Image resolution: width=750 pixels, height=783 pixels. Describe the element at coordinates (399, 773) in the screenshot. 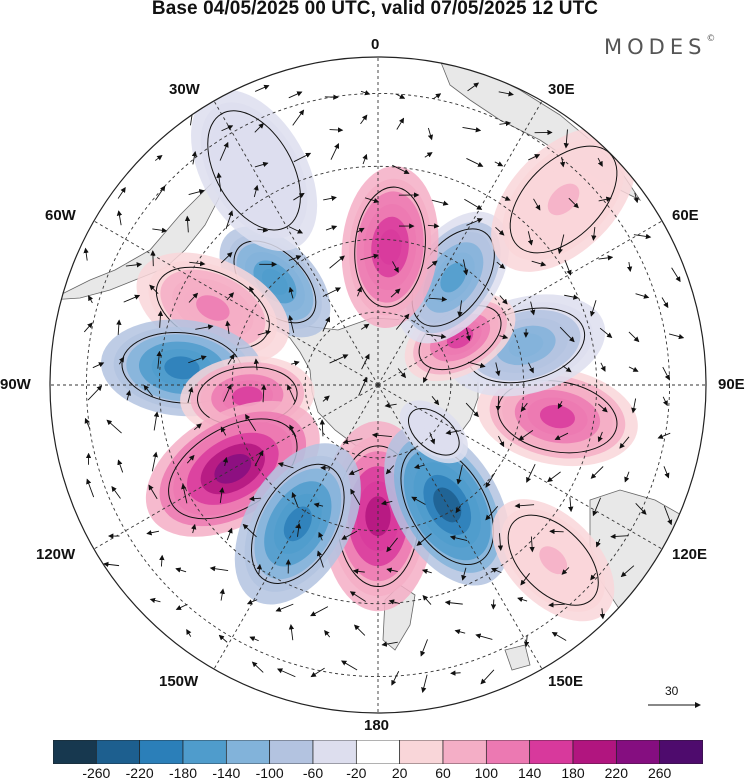

I see `colorbar-tick-label: 20` at that location.